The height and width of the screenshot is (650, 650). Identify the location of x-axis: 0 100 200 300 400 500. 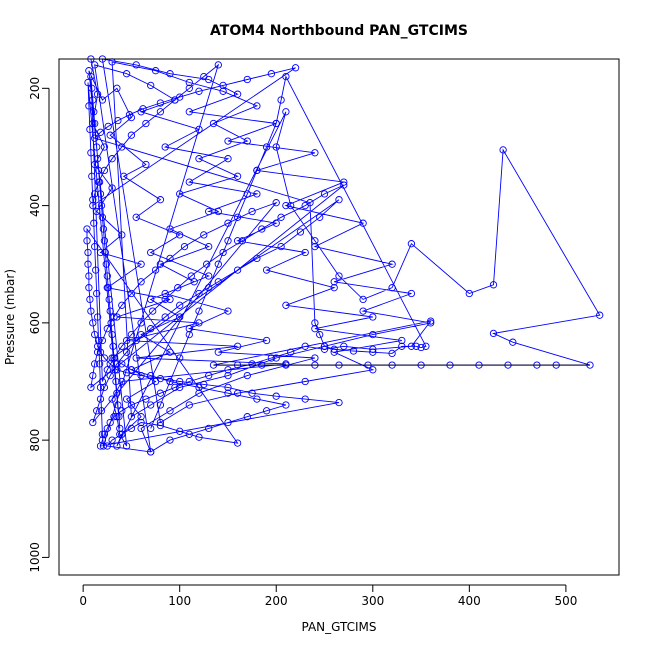
(328, 596).